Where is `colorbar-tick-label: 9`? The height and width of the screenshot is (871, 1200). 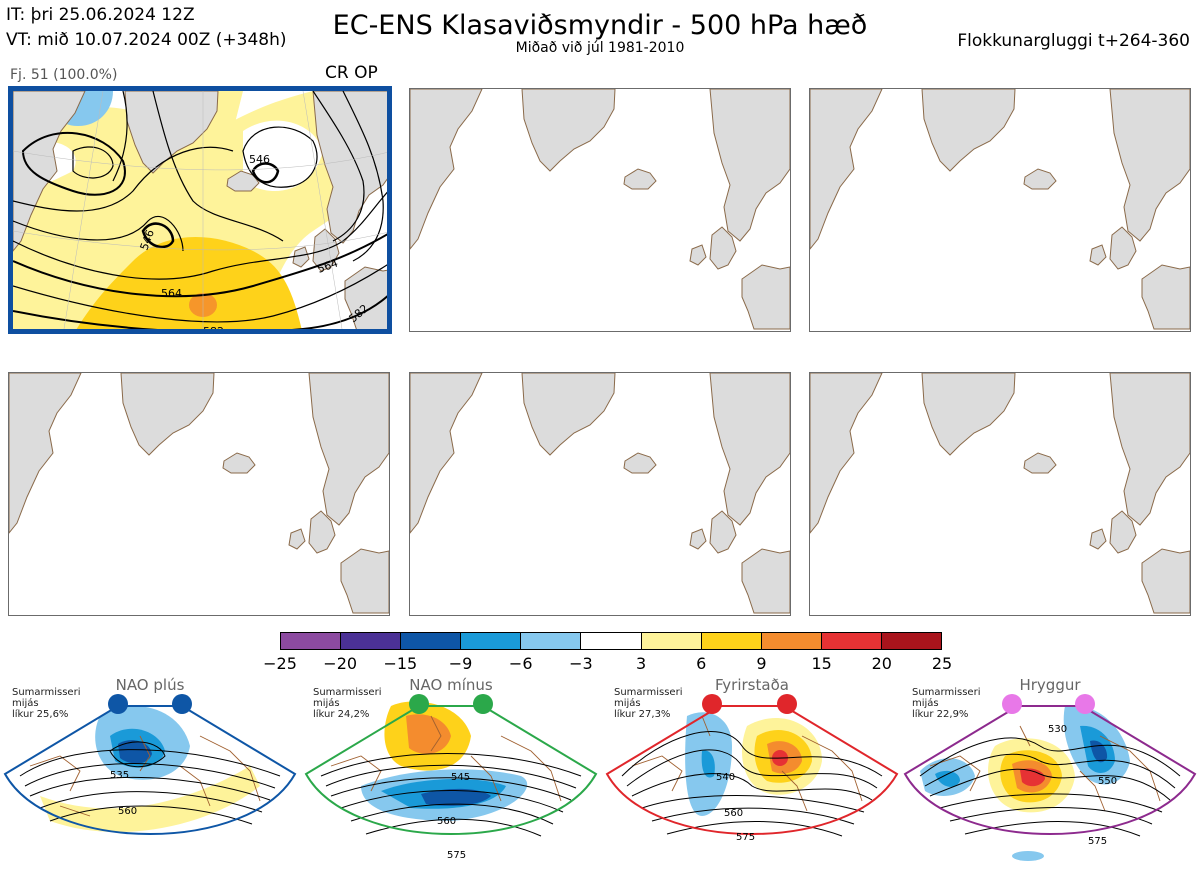
colorbar-tick-label: 9 is located at coordinates (761, 663).